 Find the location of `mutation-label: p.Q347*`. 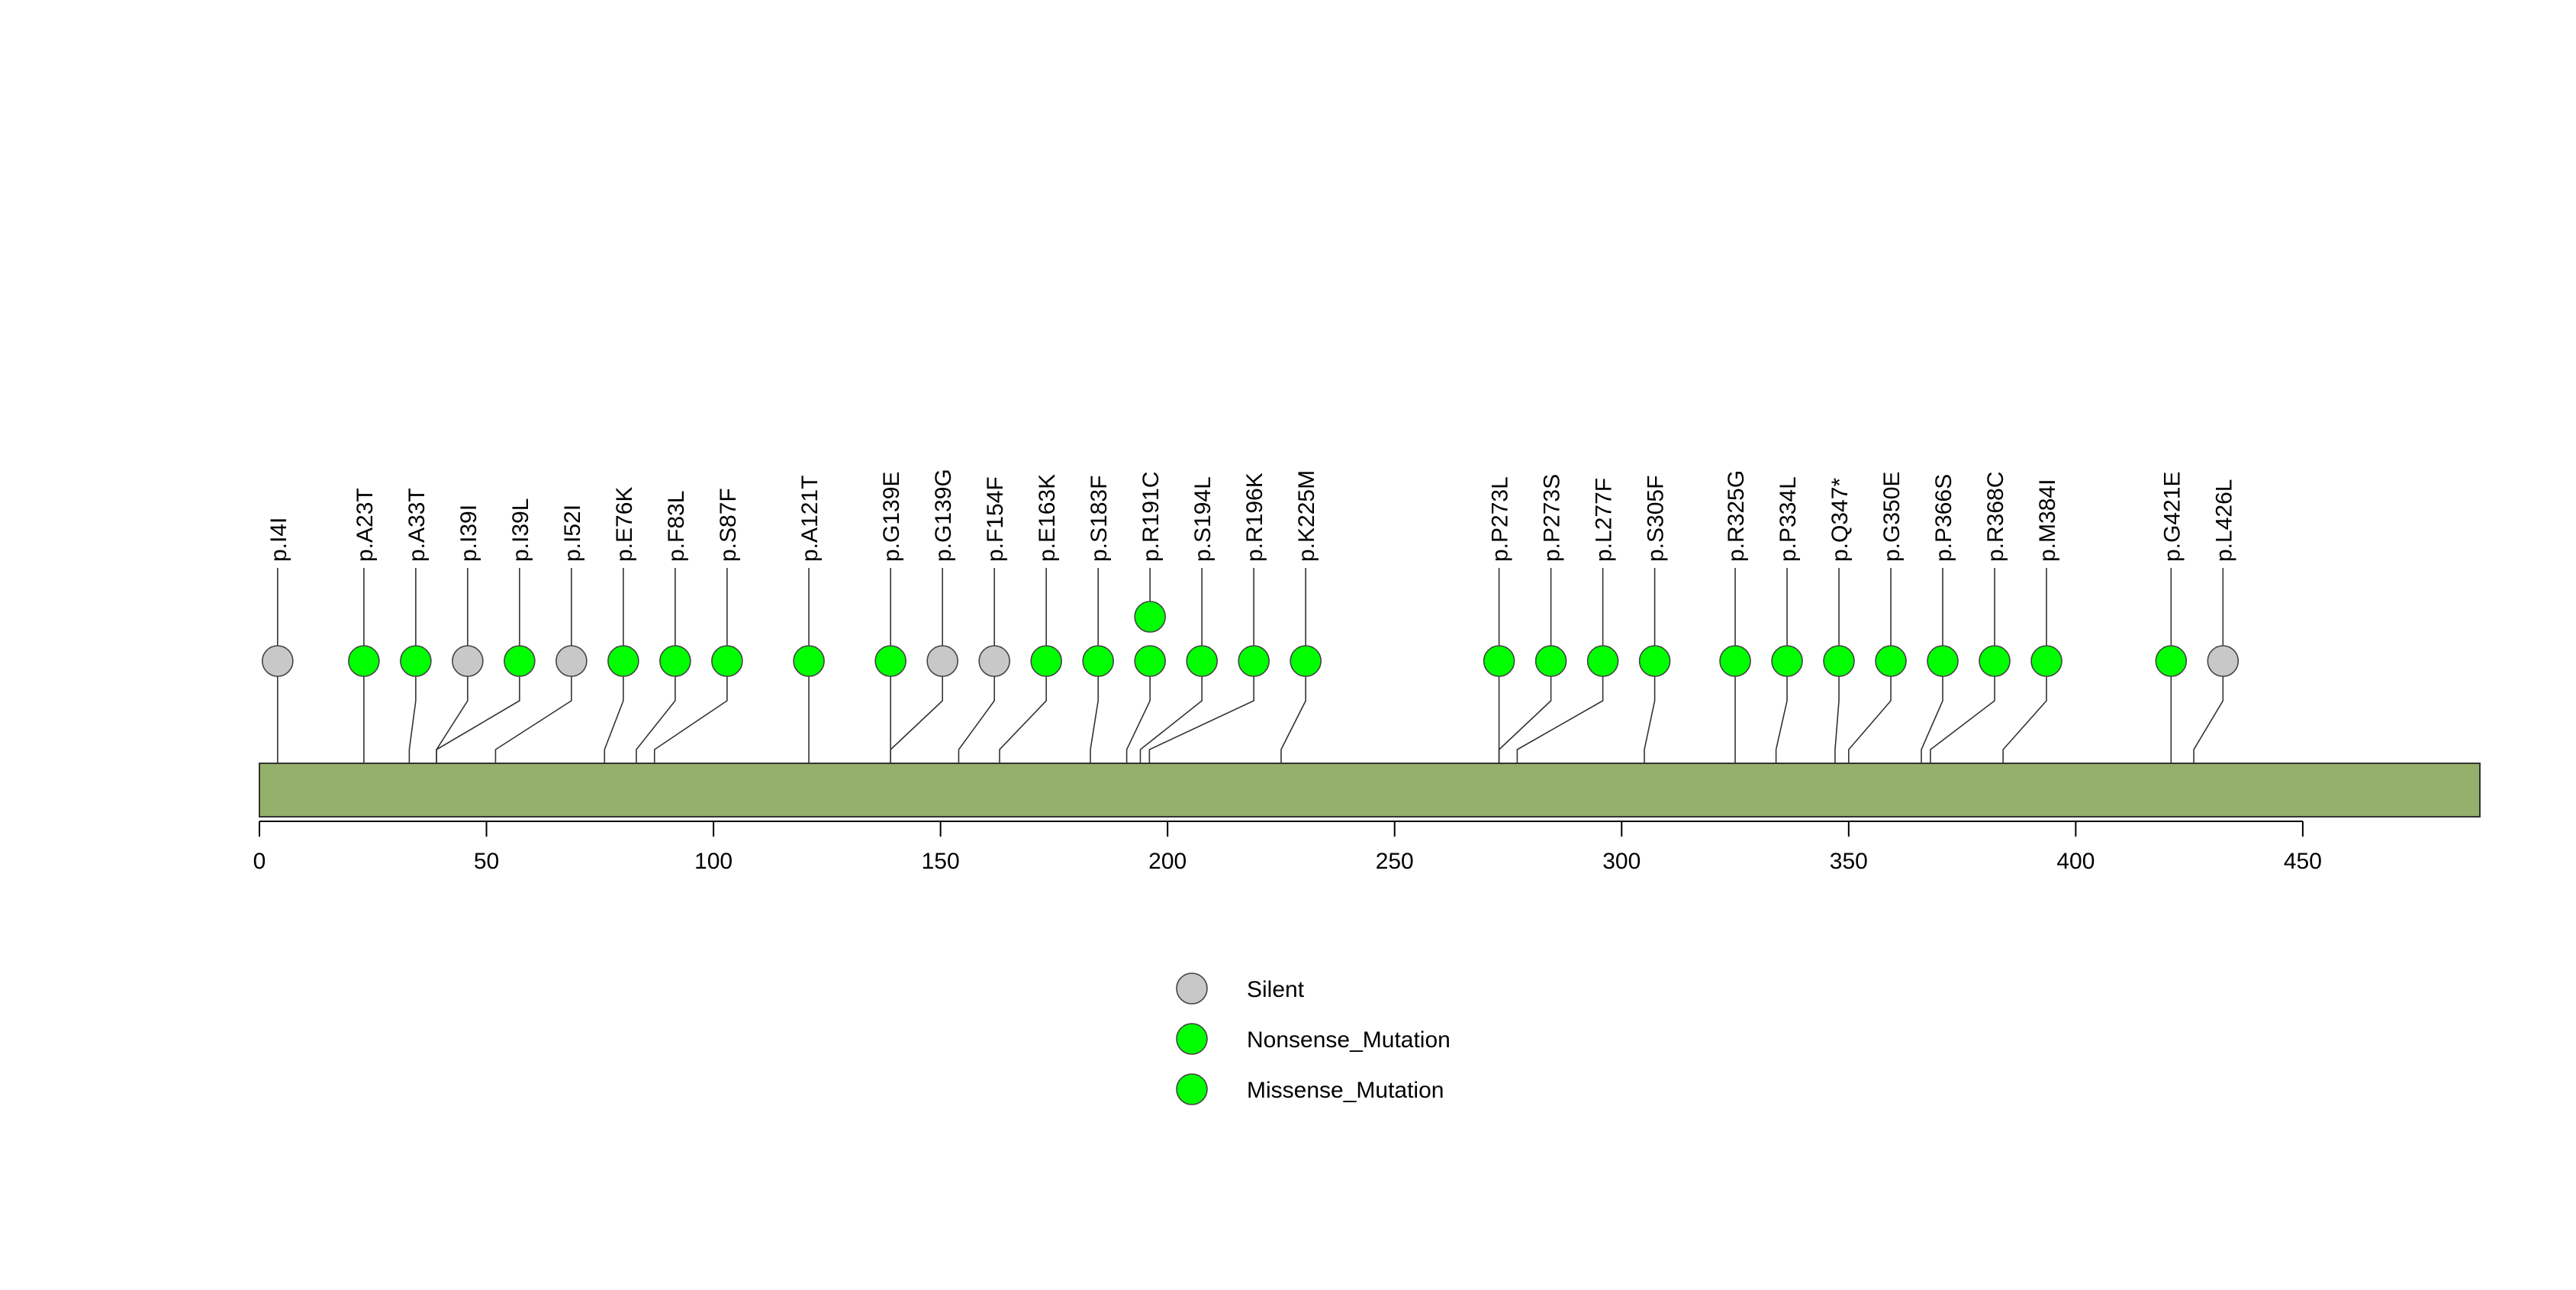

mutation-label: p.Q347* is located at coordinates (1840, 520).